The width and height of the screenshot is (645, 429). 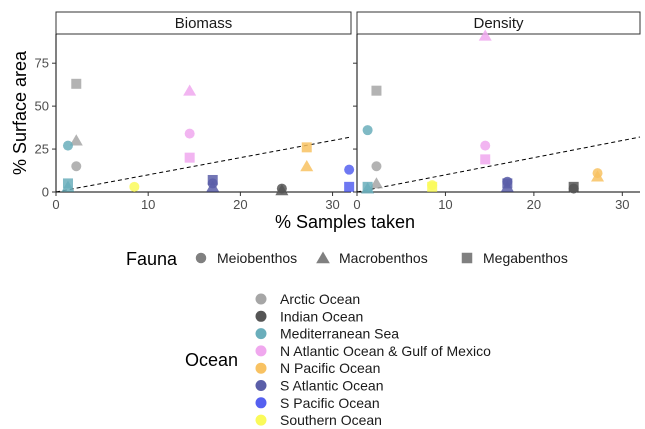 I want to click on y-tick-label: 0, so click(x=45, y=192).